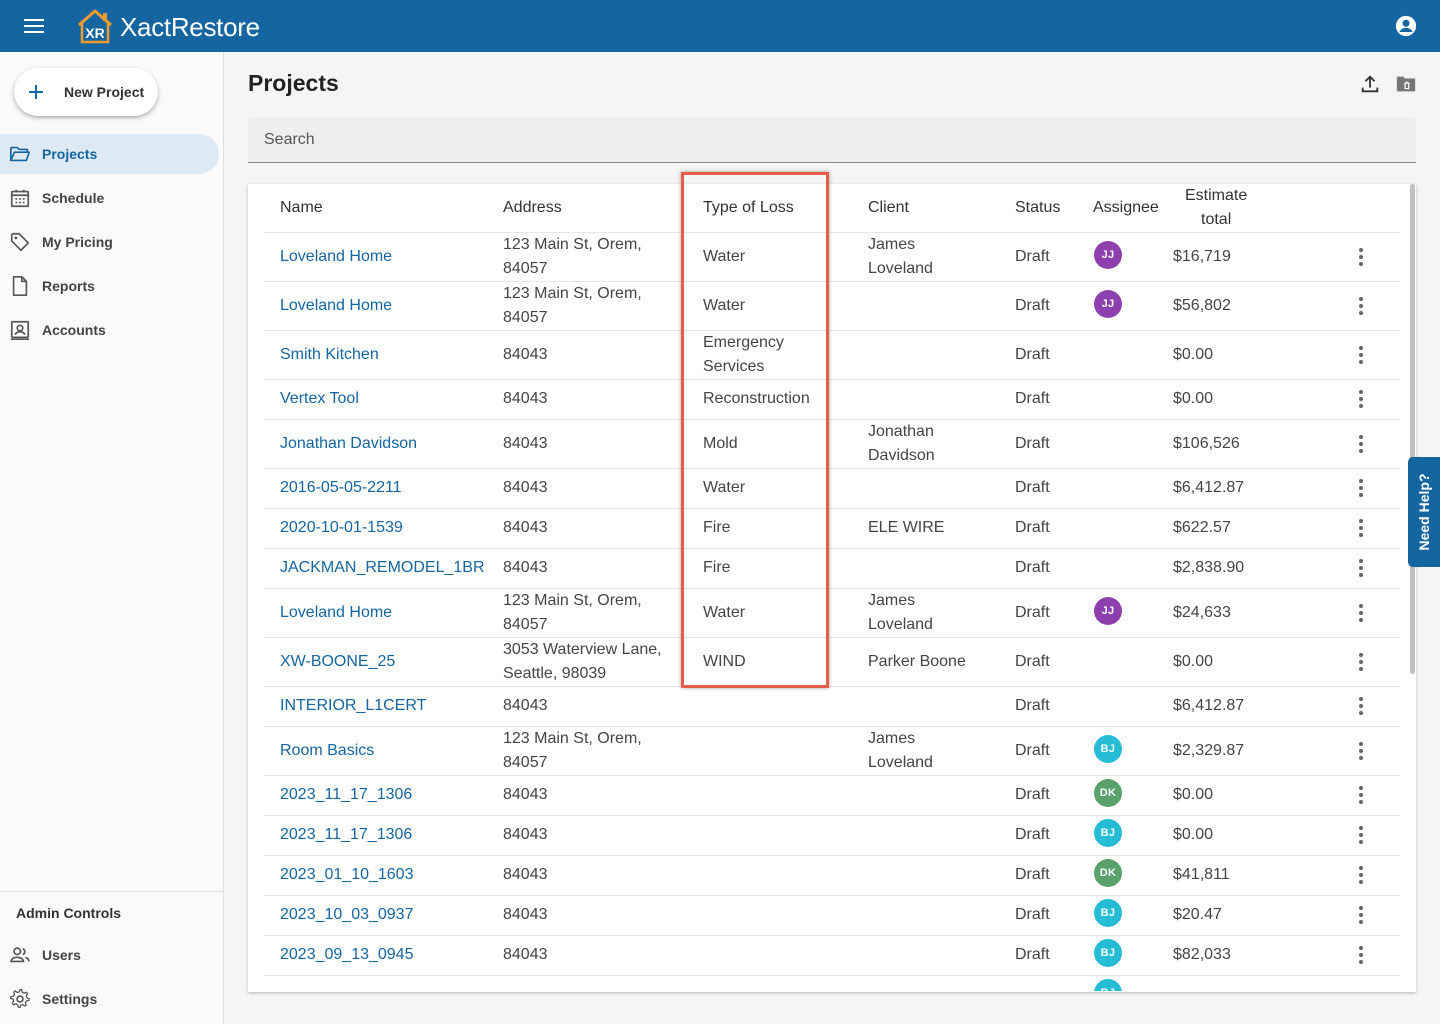  I want to click on estimate-total-cell: $6,412.87, so click(1209, 487).